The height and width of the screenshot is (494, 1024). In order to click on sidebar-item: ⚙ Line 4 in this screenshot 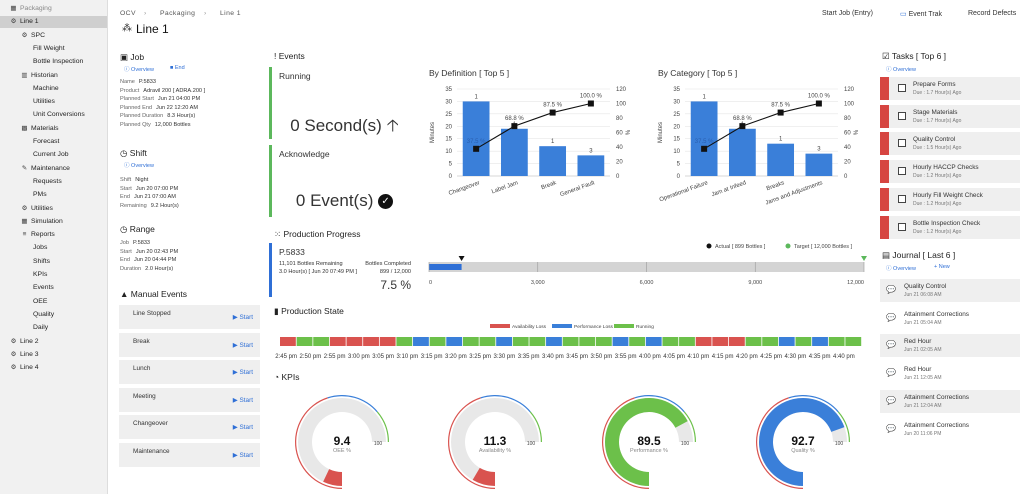, I will do `click(19, 368)`.